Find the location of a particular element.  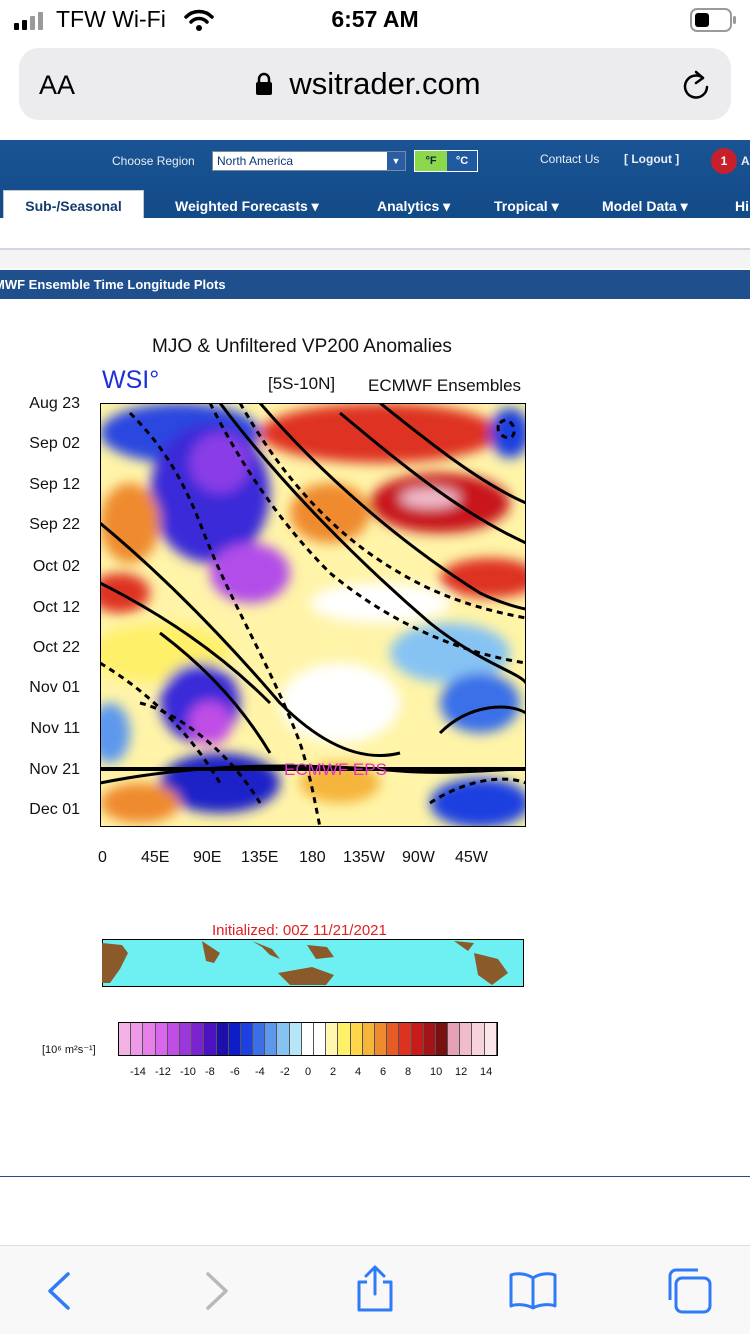

alert-badge: 1 is located at coordinates (724, 161).